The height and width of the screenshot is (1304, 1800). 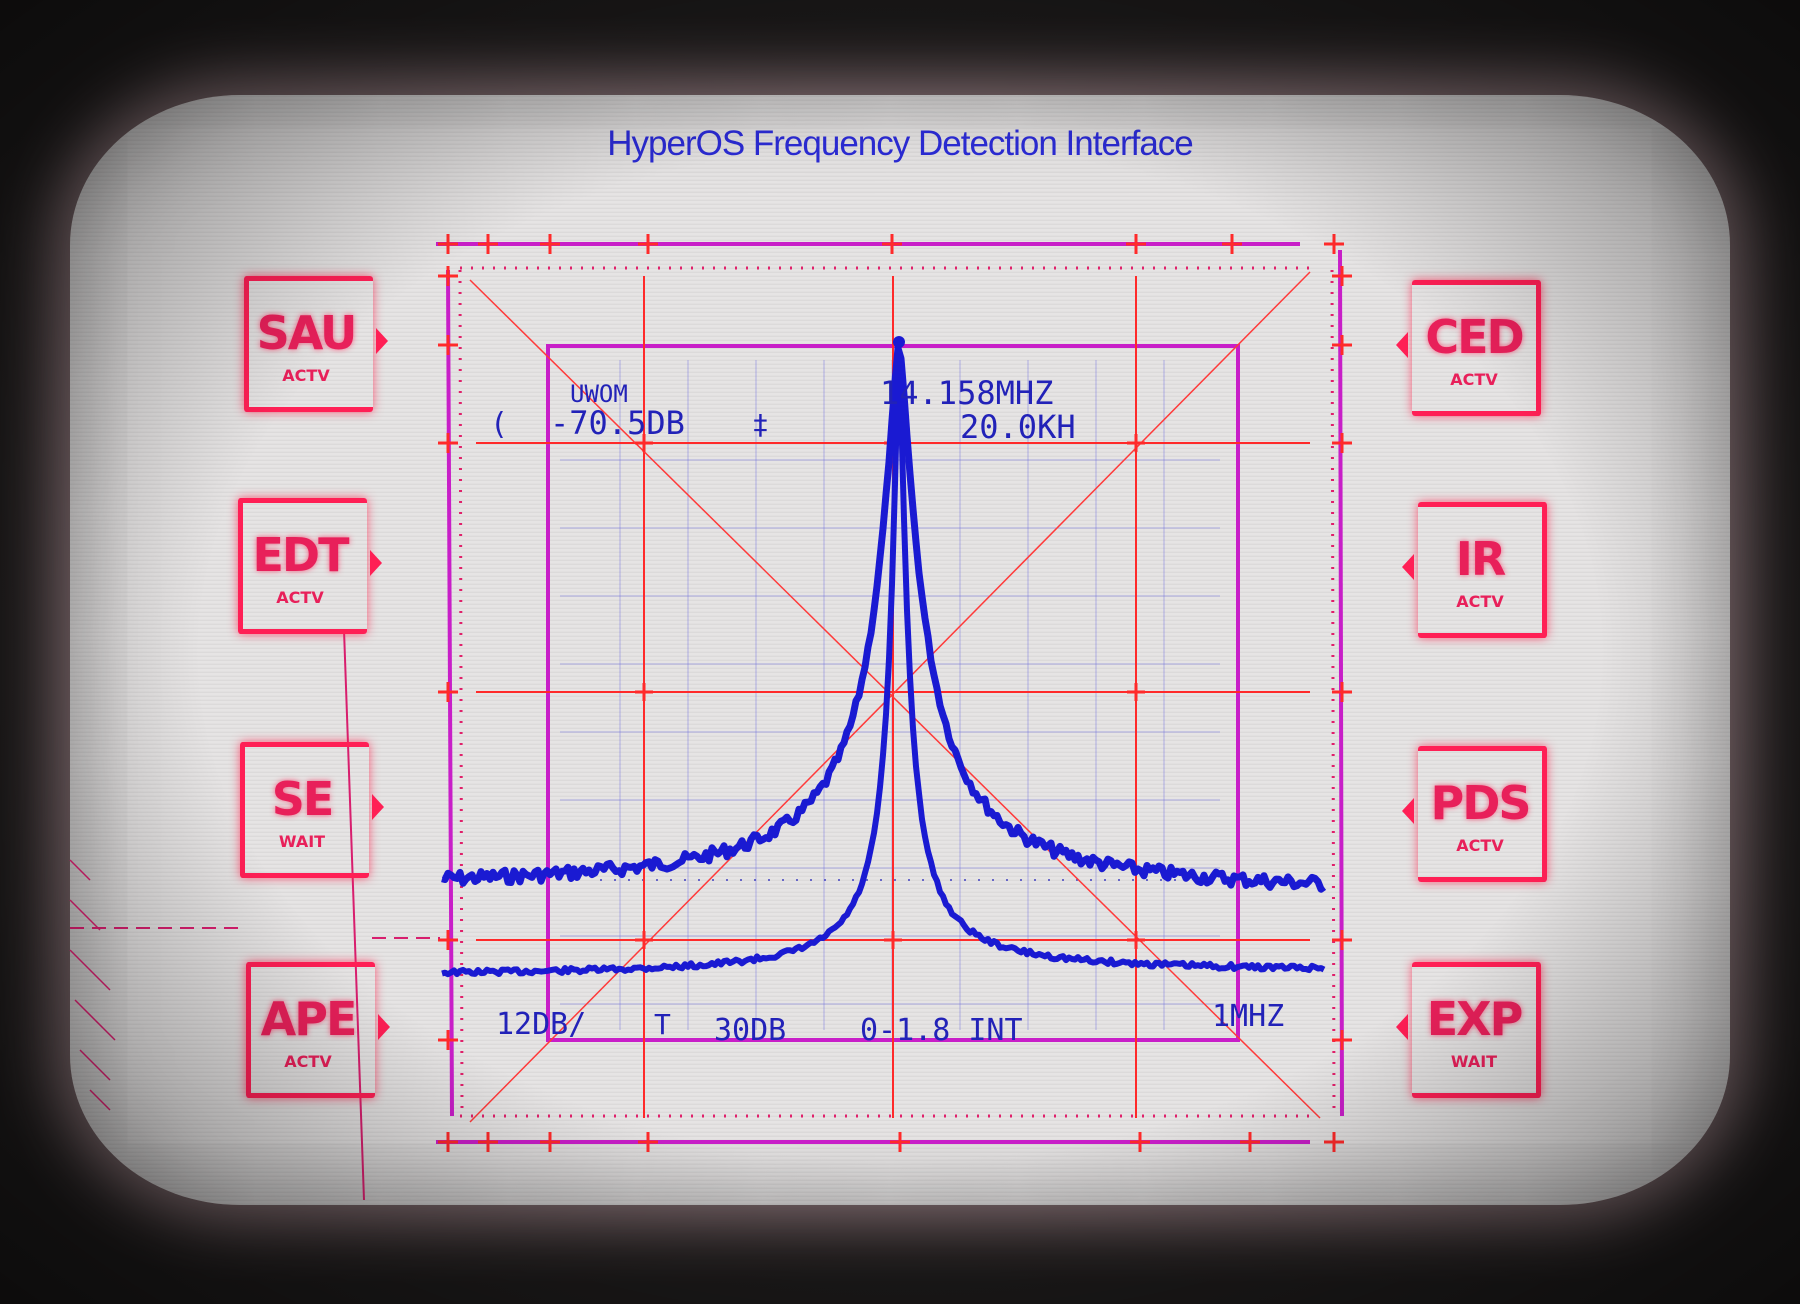 What do you see at coordinates (966, 393) in the screenshot?
I see `center-frequency-readout: 14.158MHZ` at bounding box center [966, 393].